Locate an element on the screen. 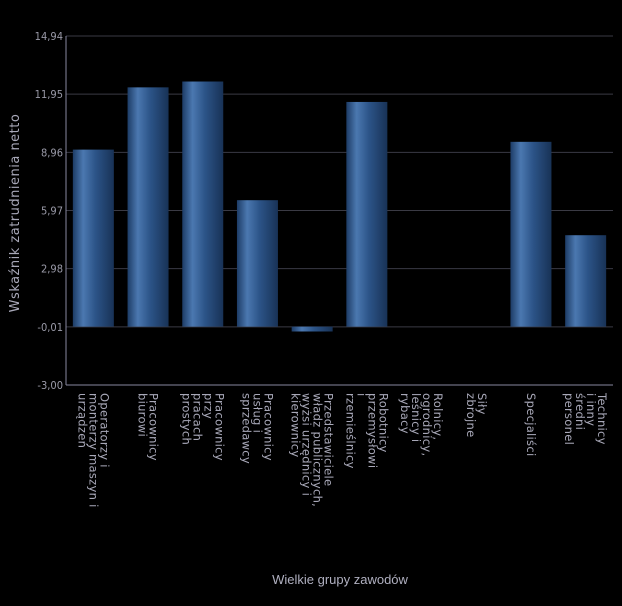 The image size is (622, 606). x-category-label-line: pracach is located at coordinates (197, 417).